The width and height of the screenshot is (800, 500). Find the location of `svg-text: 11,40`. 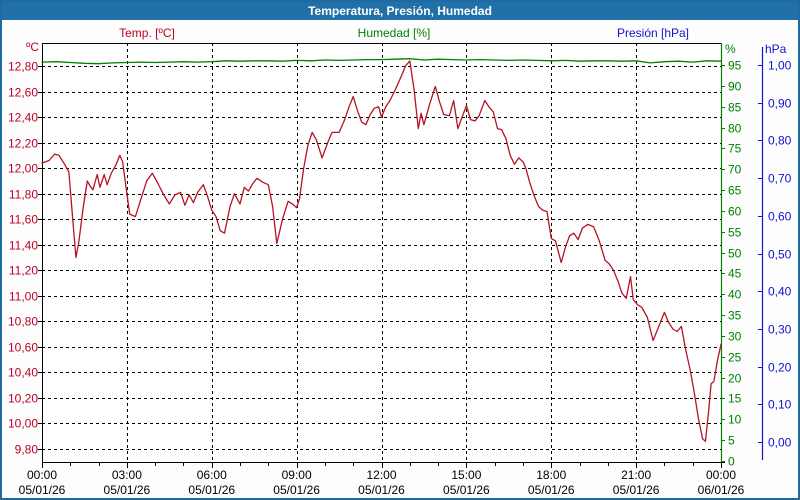

svg-text: 11,40 is located at coordinates (23, 246).